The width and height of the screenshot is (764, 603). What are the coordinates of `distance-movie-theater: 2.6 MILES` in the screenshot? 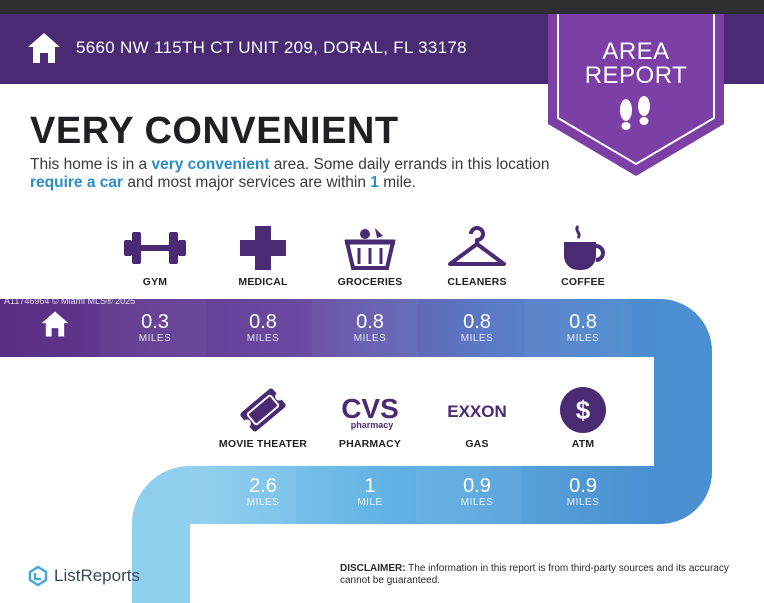 It's located at (263, 491).